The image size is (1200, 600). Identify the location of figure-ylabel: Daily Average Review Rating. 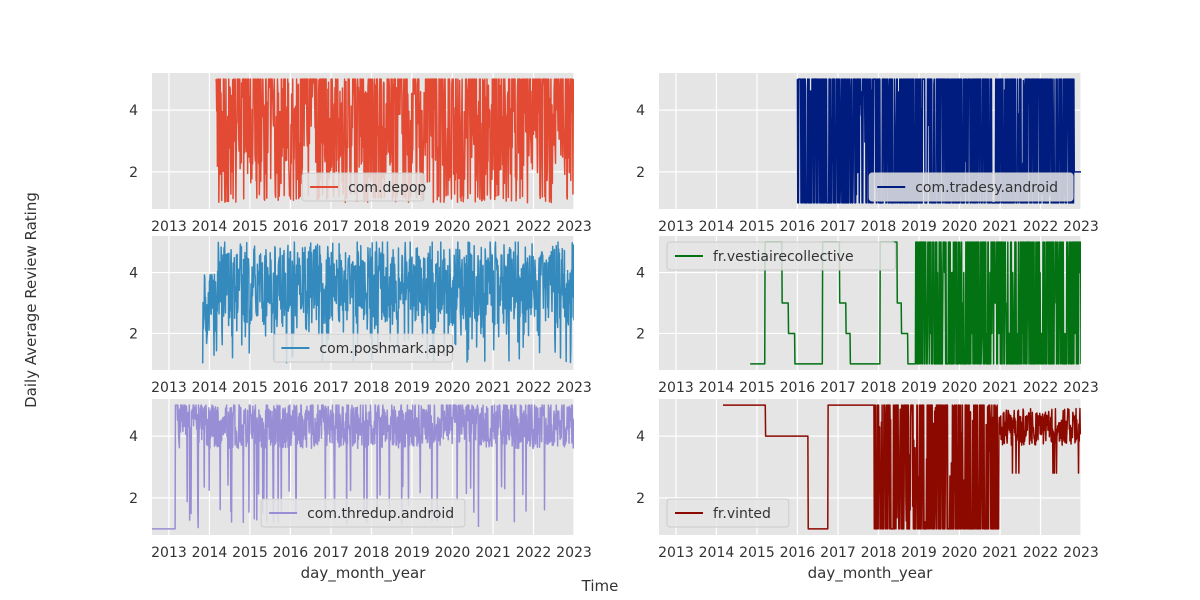
(31, 300).